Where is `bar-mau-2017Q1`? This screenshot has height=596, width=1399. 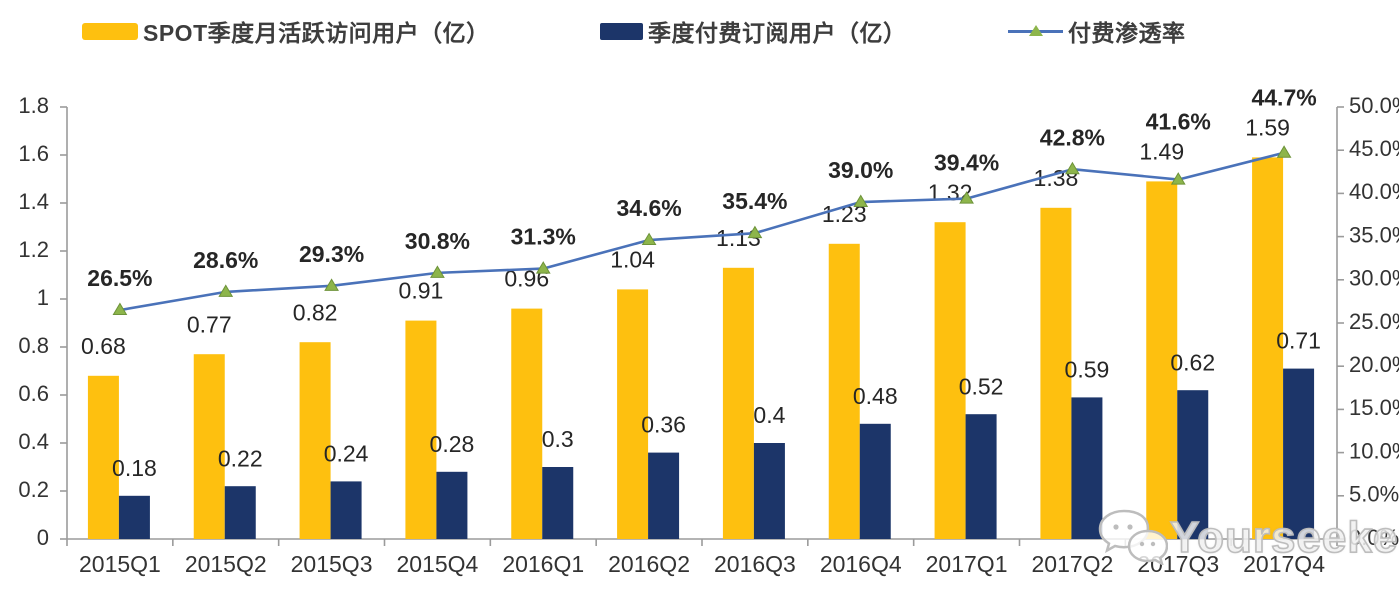 bar-mau-2017Q1 is located at coordinates (950, 380).